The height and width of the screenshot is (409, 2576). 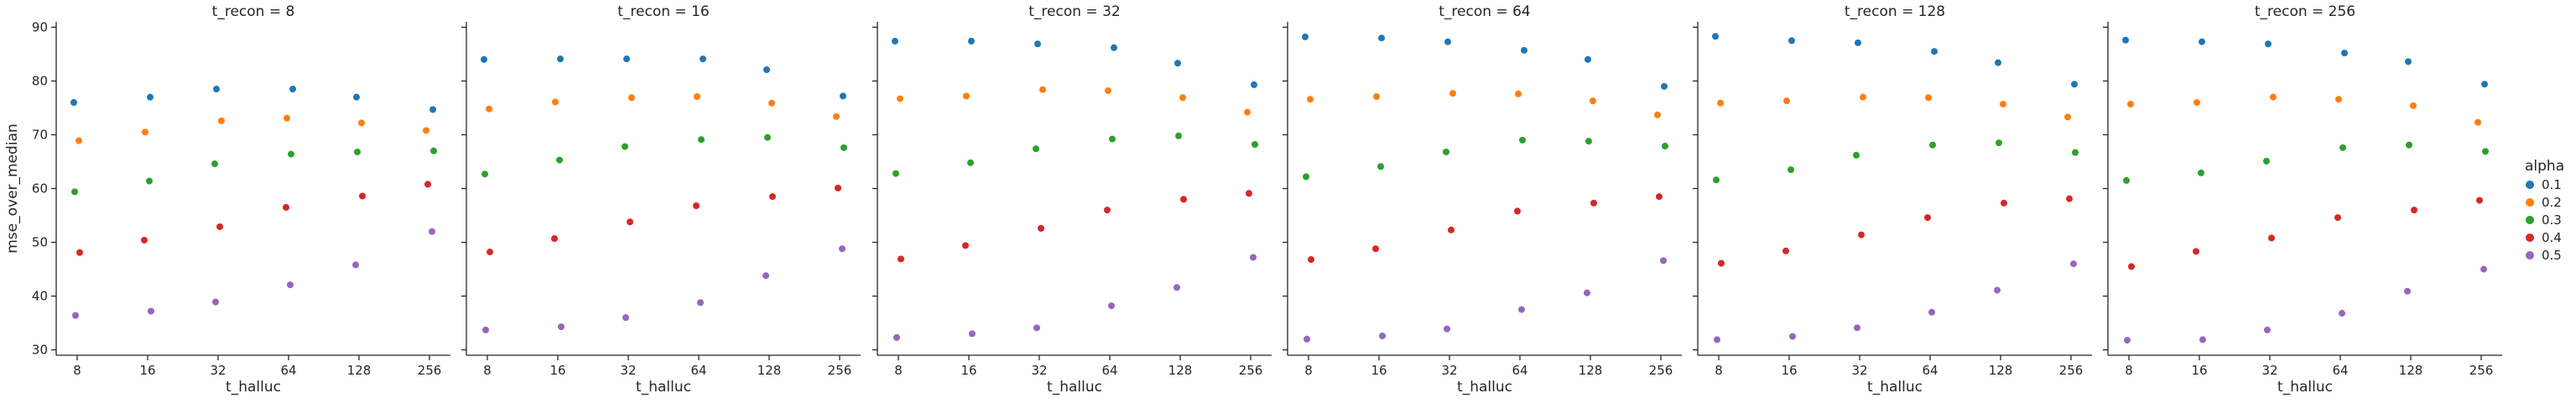 What do you see at coordinates (40, 350) in the screenshot?
I see `y-tick-label: 30` at bounding box center [40, 350].